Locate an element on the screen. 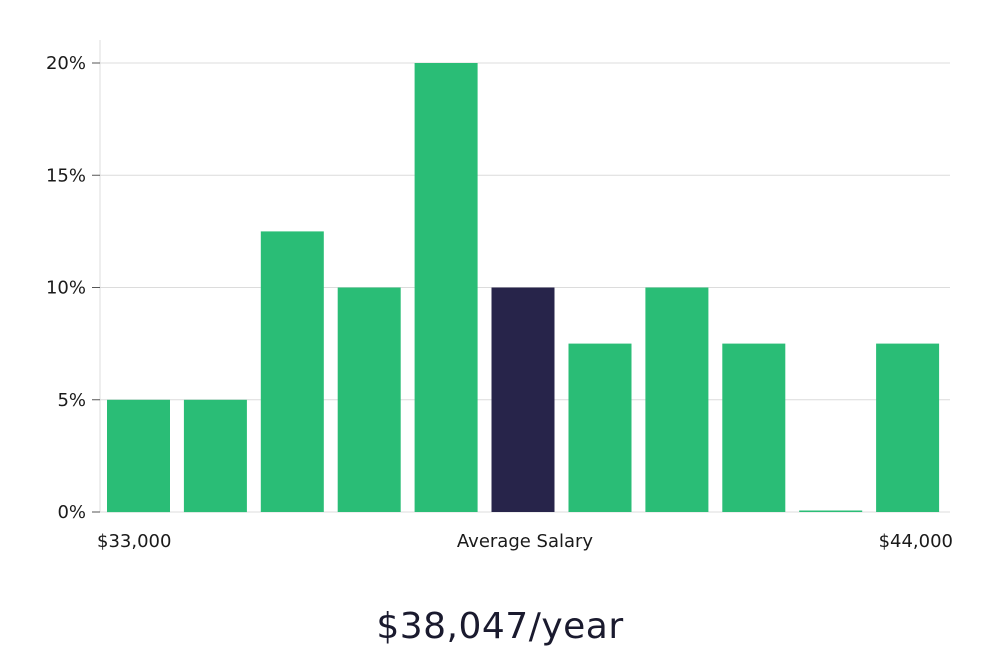 The image size is (1000, 660). y-tick-labels: 0% 5% 10% 15% 20% is located at coordinates (73, 288).